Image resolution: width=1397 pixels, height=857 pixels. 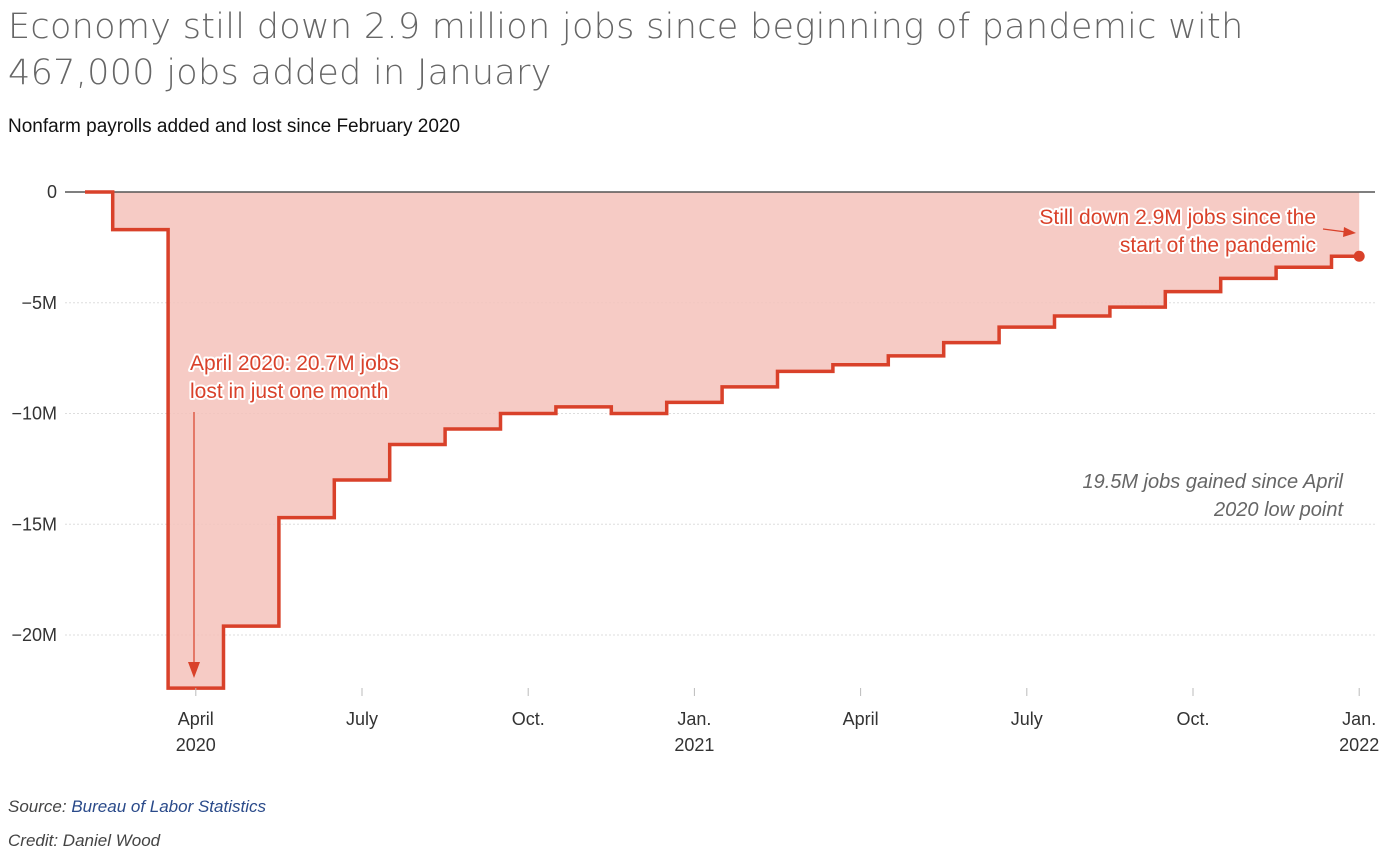 What do you see at coordinates (1359, 256) in the screenshot?
I see `latest-data-point` at bounding box center [1359, 256].